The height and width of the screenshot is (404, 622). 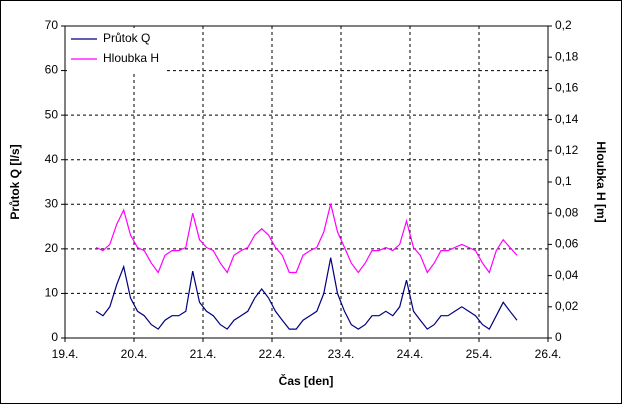 I want to click on y-tick-label: 30, so click(x=52, y=203).